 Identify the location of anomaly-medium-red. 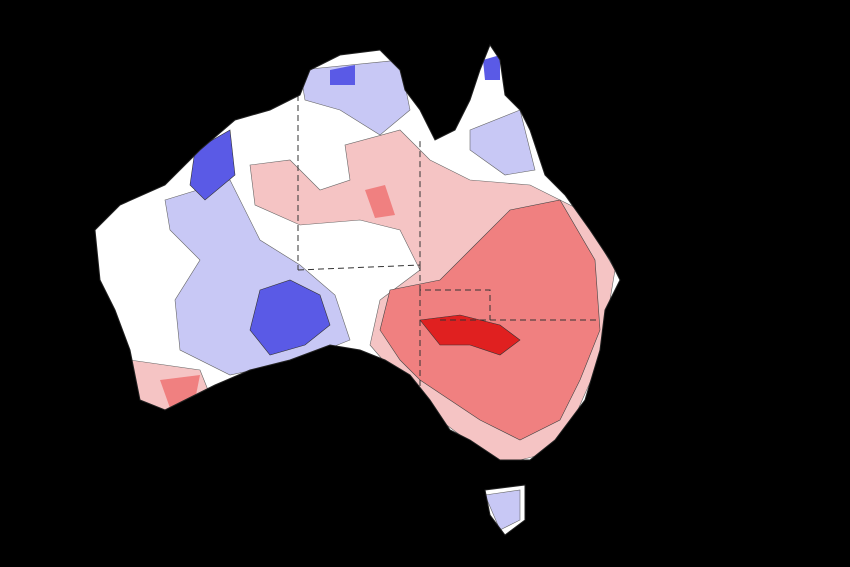
(380, 201).